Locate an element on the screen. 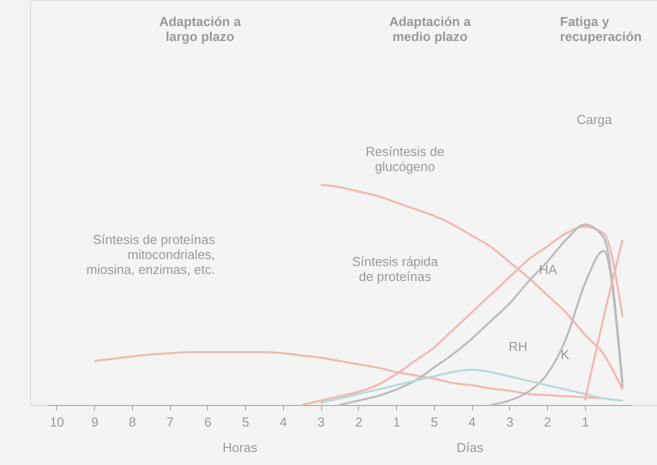  x-tick-label: 6 is located at coordinates (208, 422).